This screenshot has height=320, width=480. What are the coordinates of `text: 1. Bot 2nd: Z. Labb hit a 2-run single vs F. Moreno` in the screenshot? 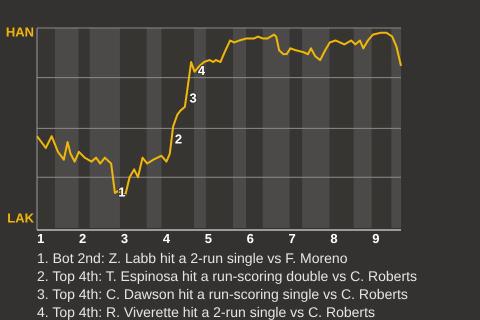 It's located at (192, 258).